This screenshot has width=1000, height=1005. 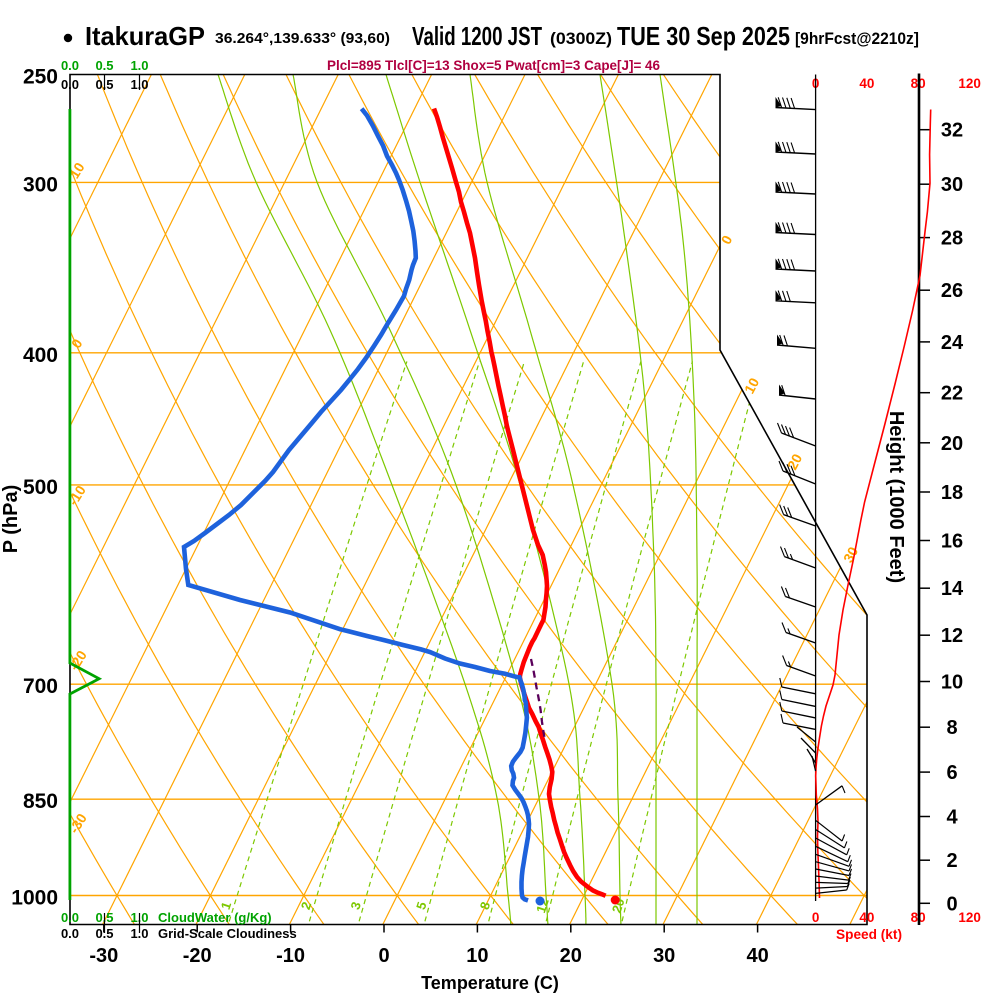 What do you see at coordinates (355, 906) in the screenshot?
I see `svg-text: 3` at bounding box center [355, 906].